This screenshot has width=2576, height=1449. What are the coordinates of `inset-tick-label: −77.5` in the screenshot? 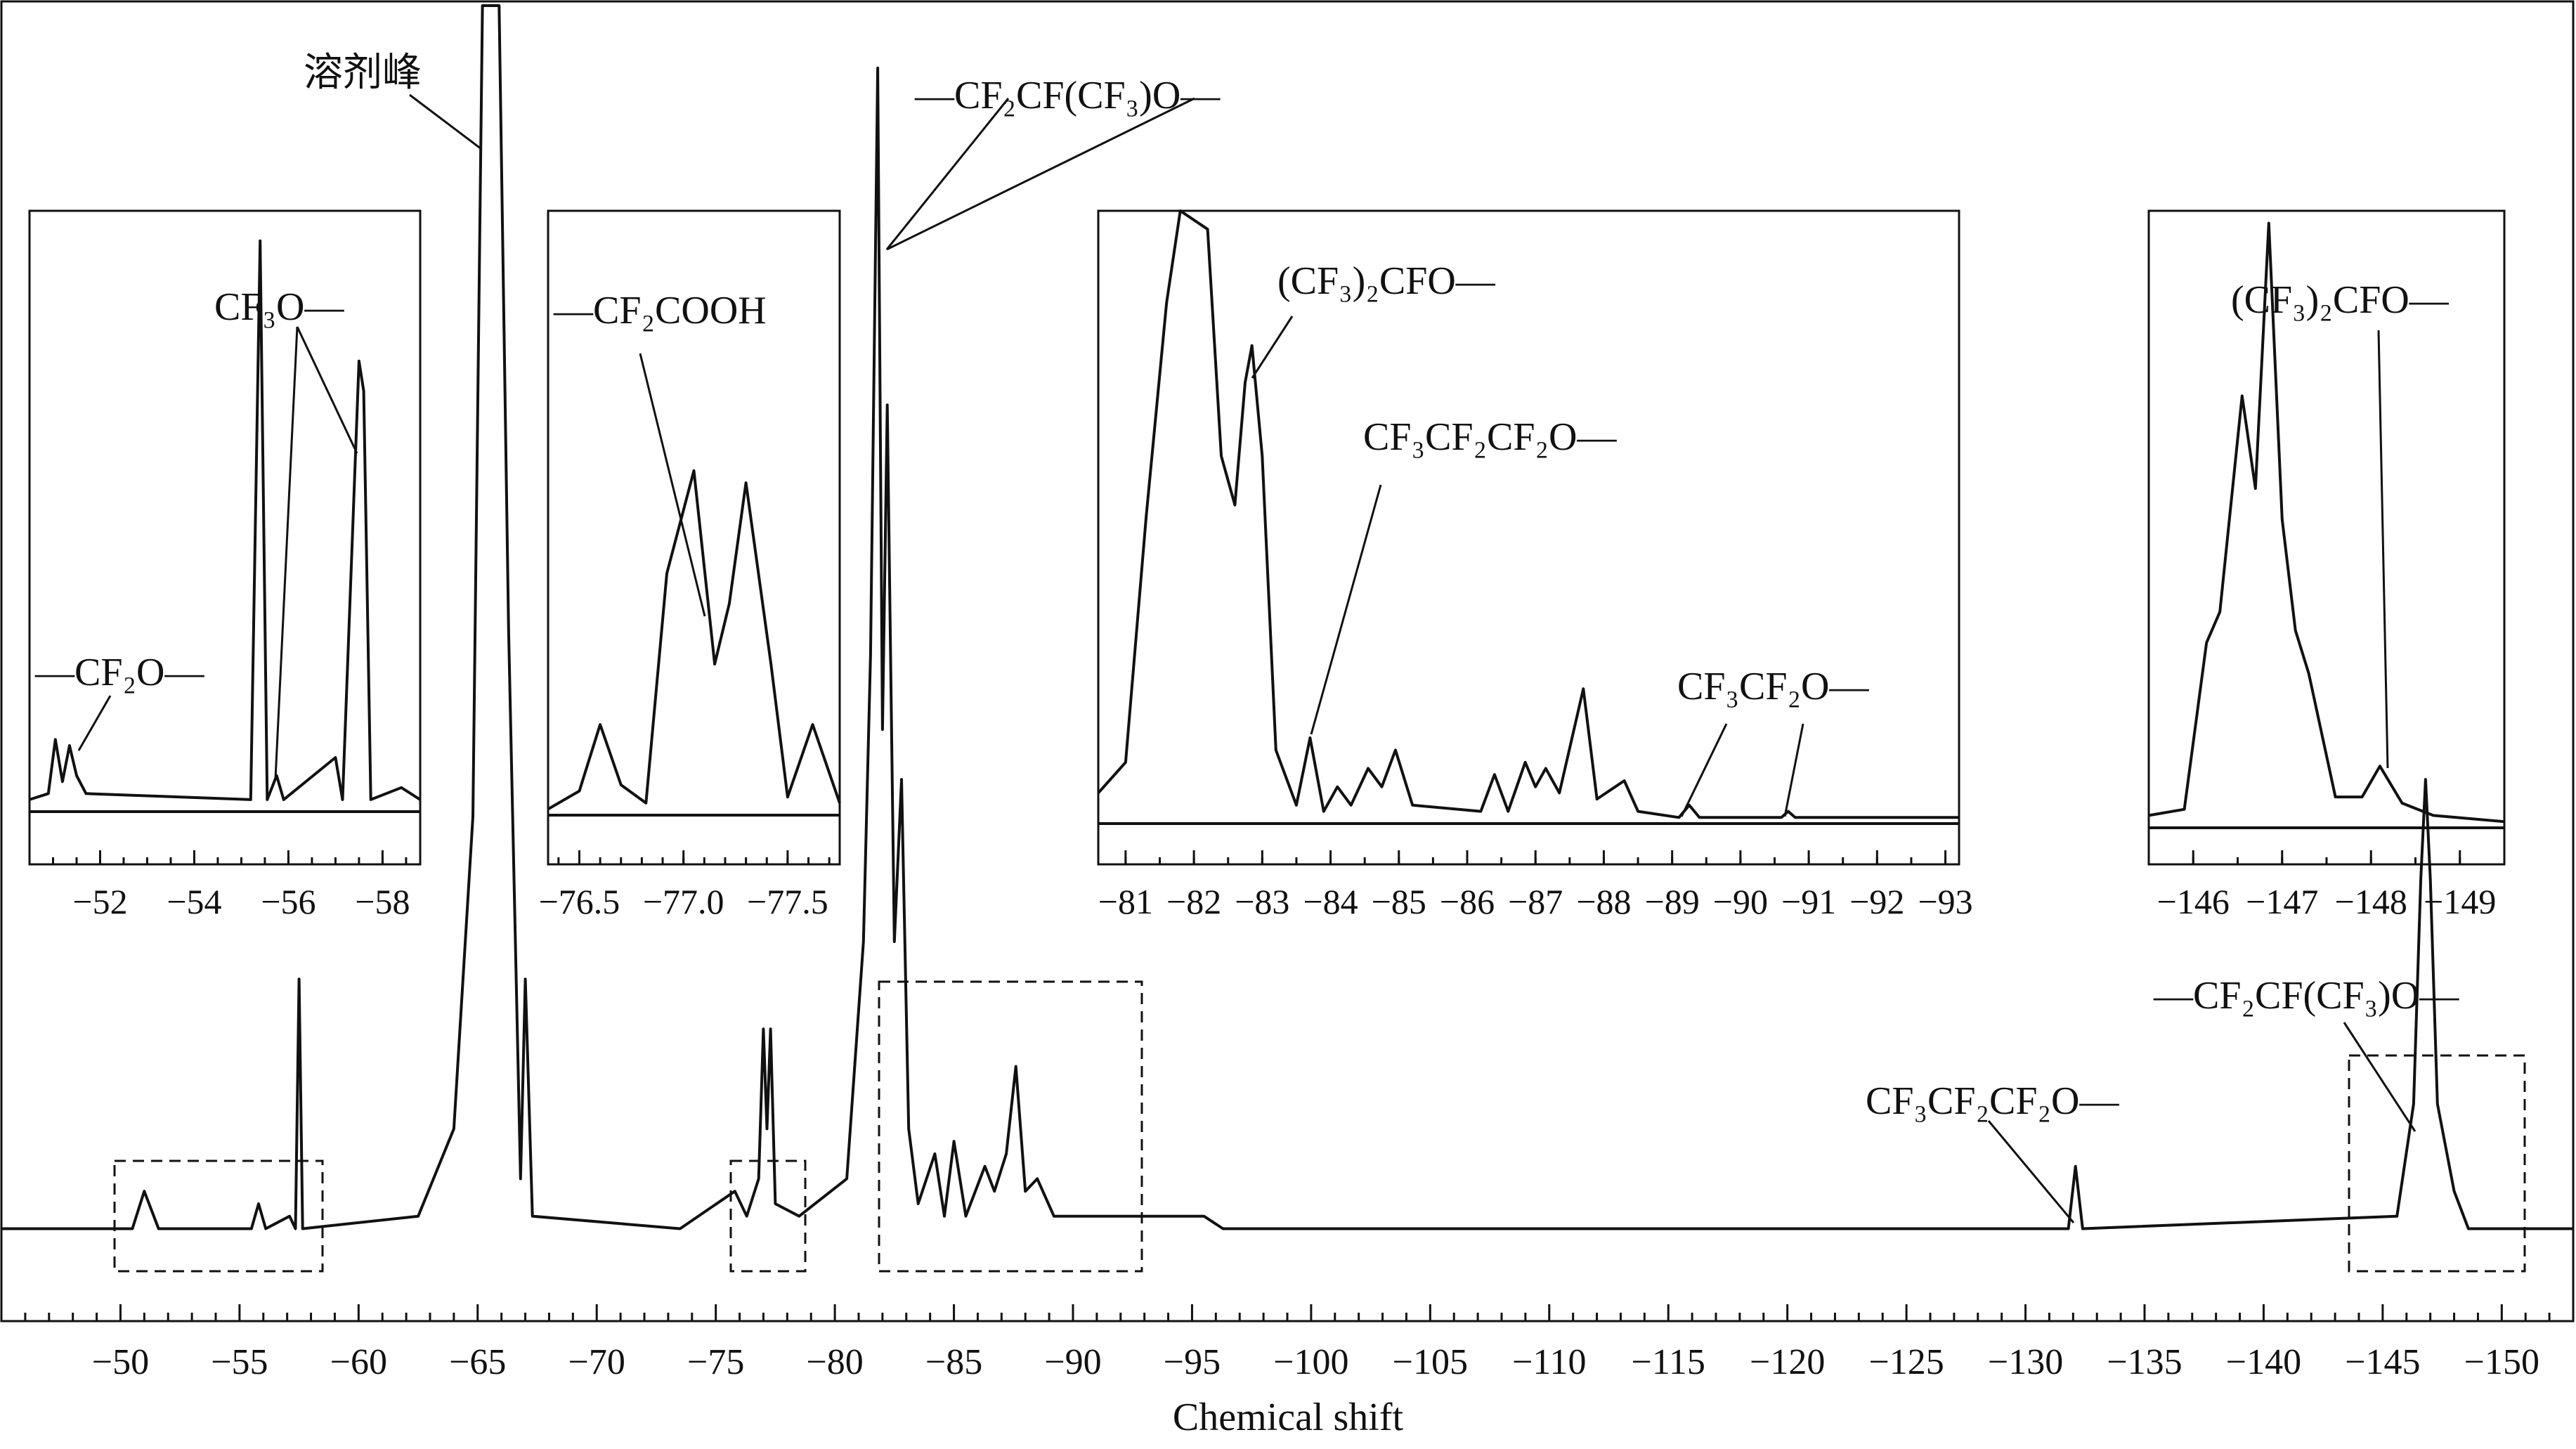 It's located at (787, 901).